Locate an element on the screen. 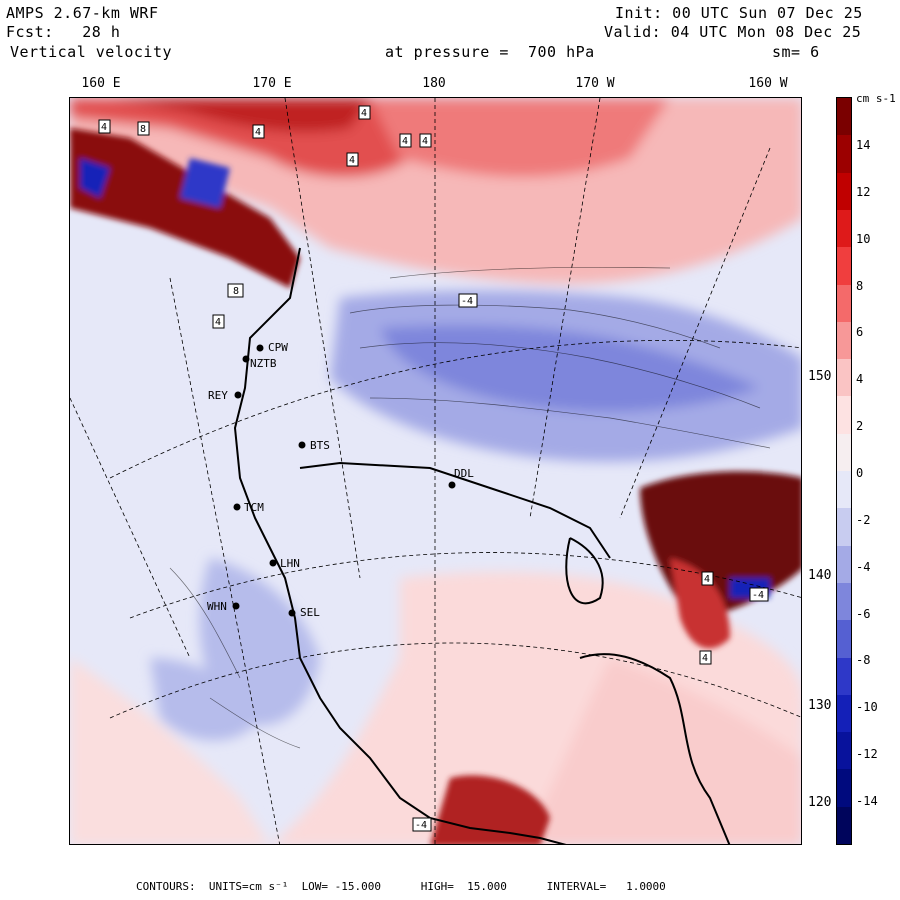  lon-label-180: 180 is located at coordinates (434, 83).